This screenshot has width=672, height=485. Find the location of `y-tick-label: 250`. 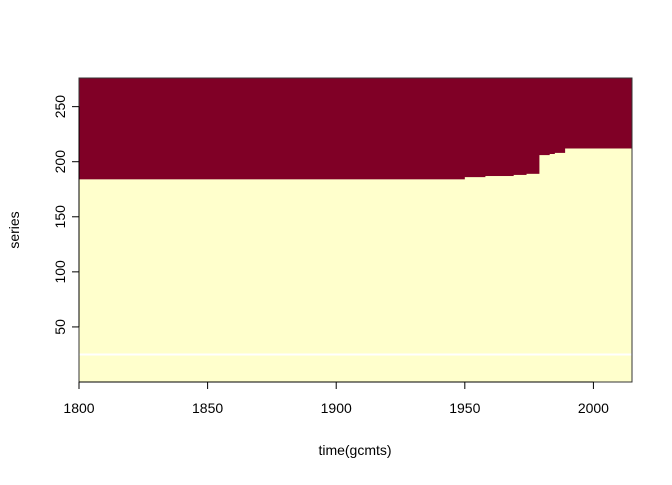

y-tick-label: 250 is located at coordinates (60, 107).